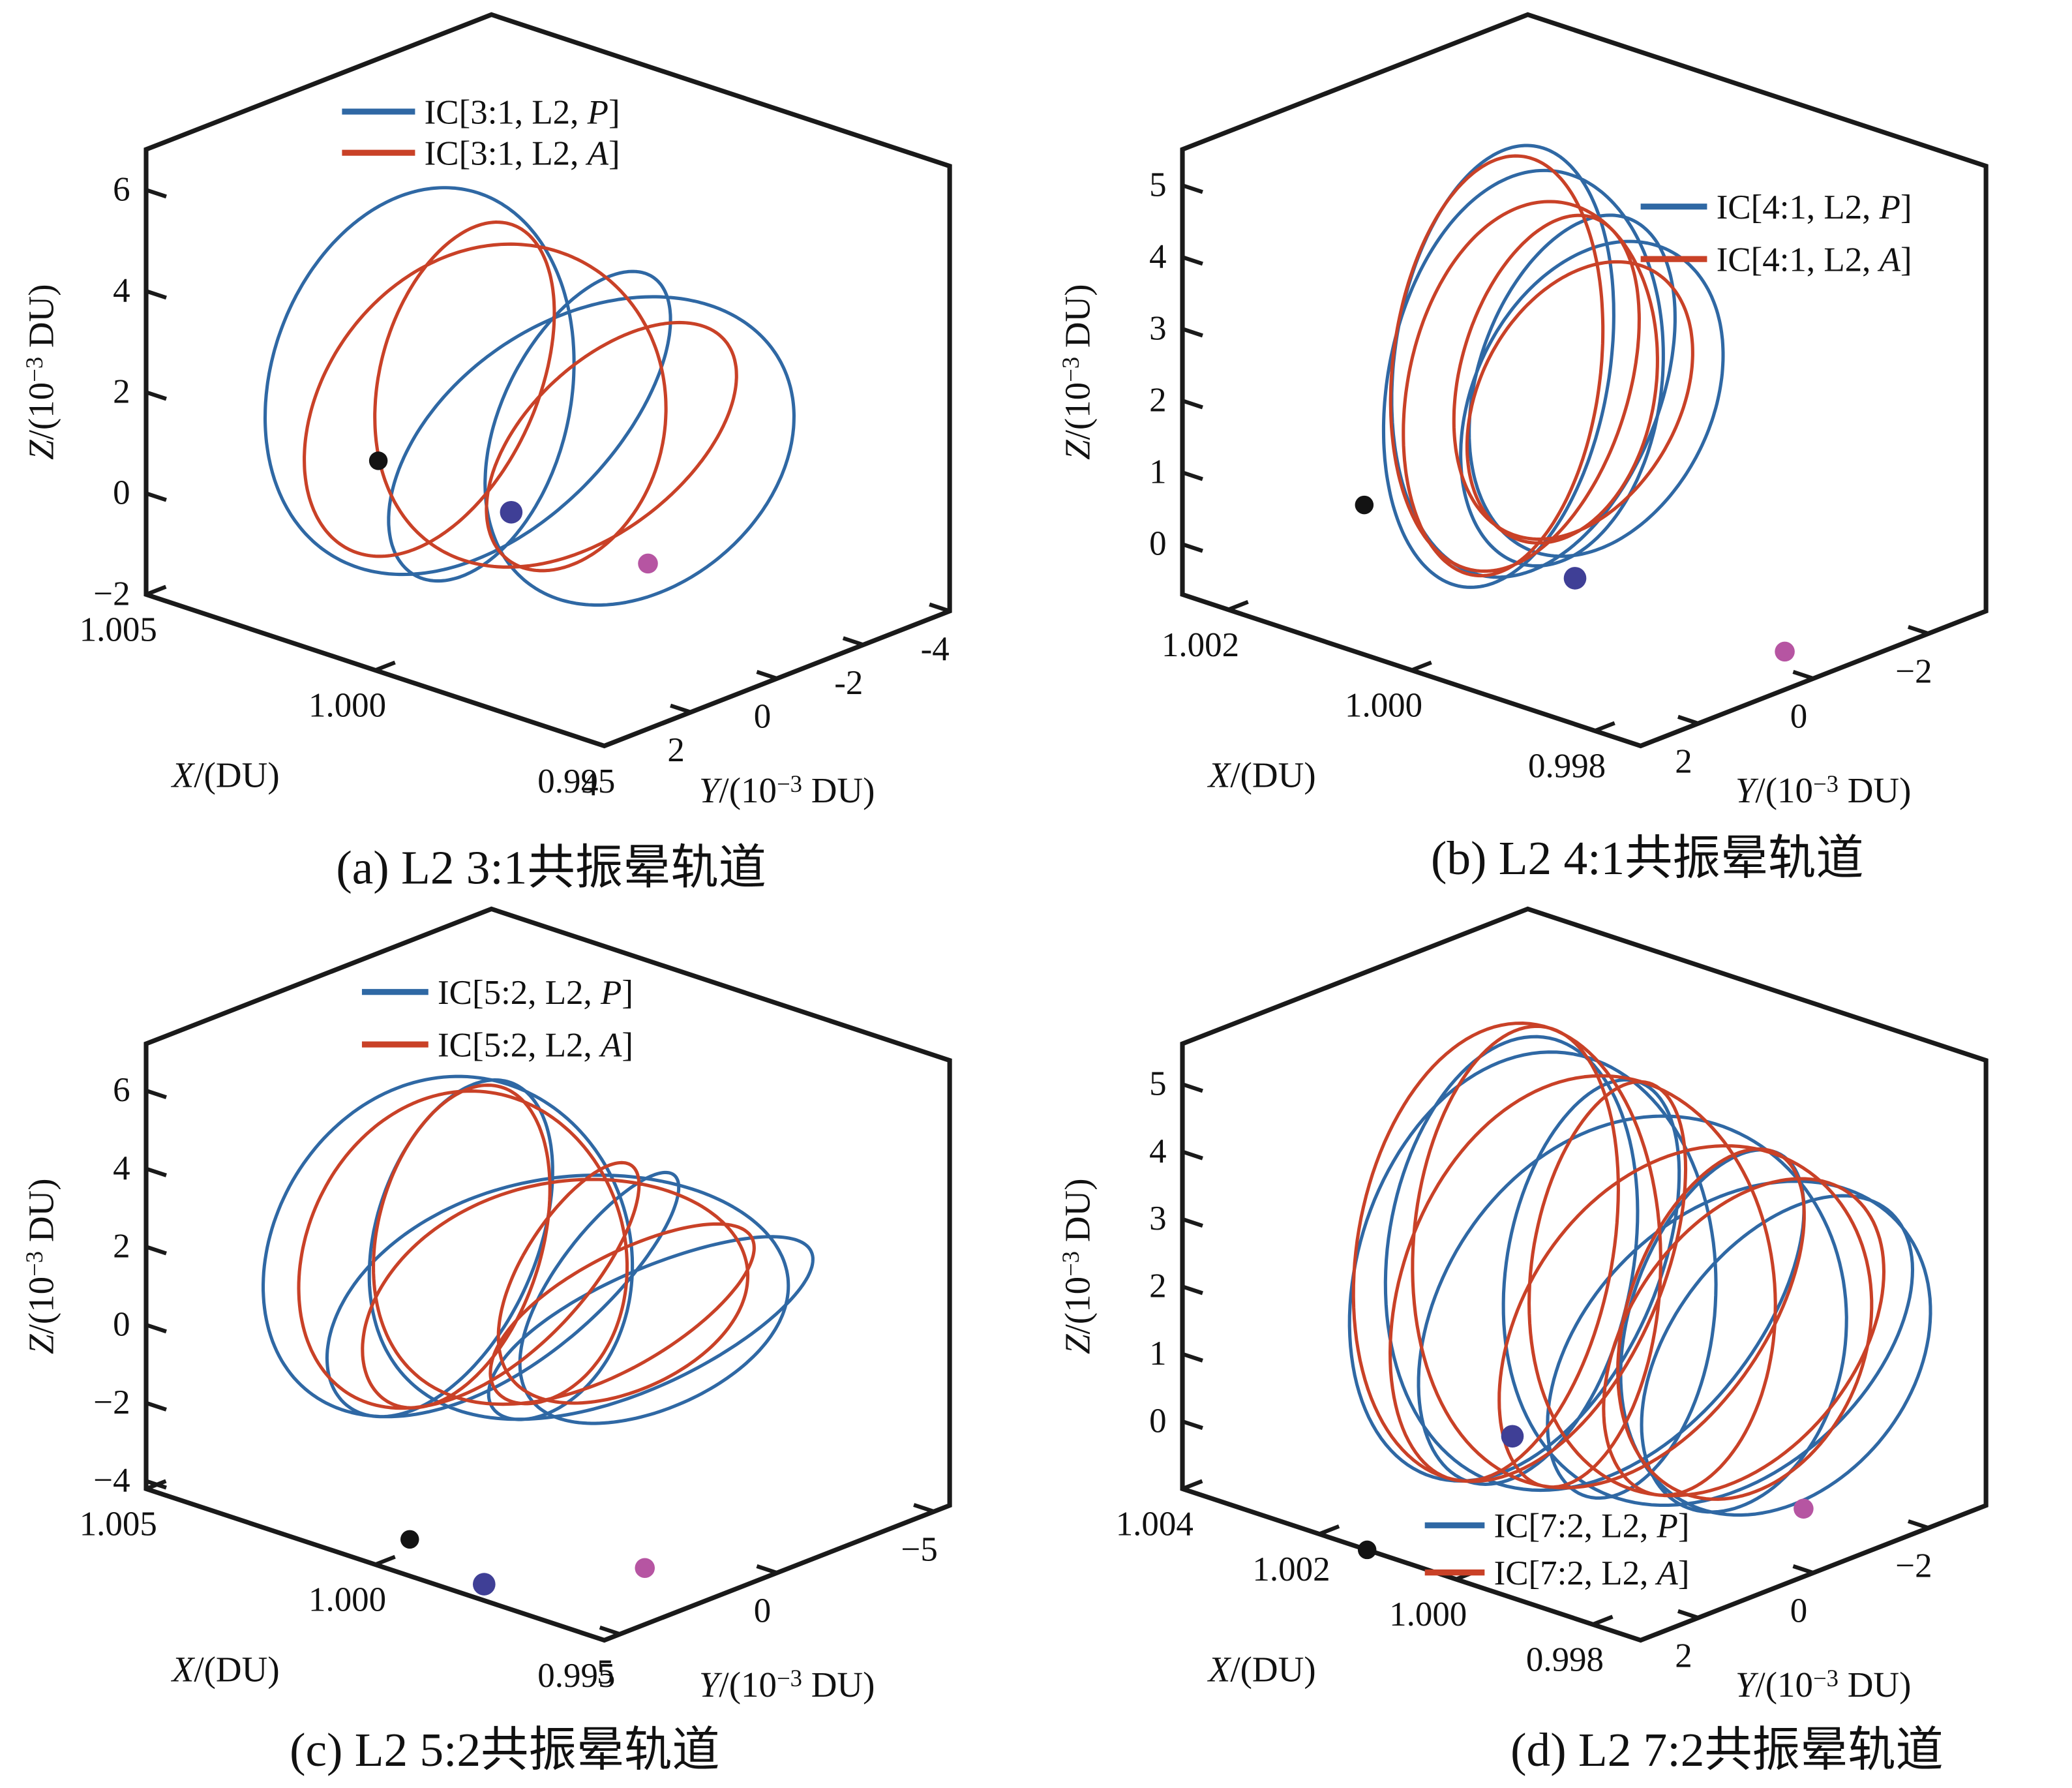  Describe the element at coordinates (848, 683) in the screenshot. I see `y-tick-label: -2` at that location.